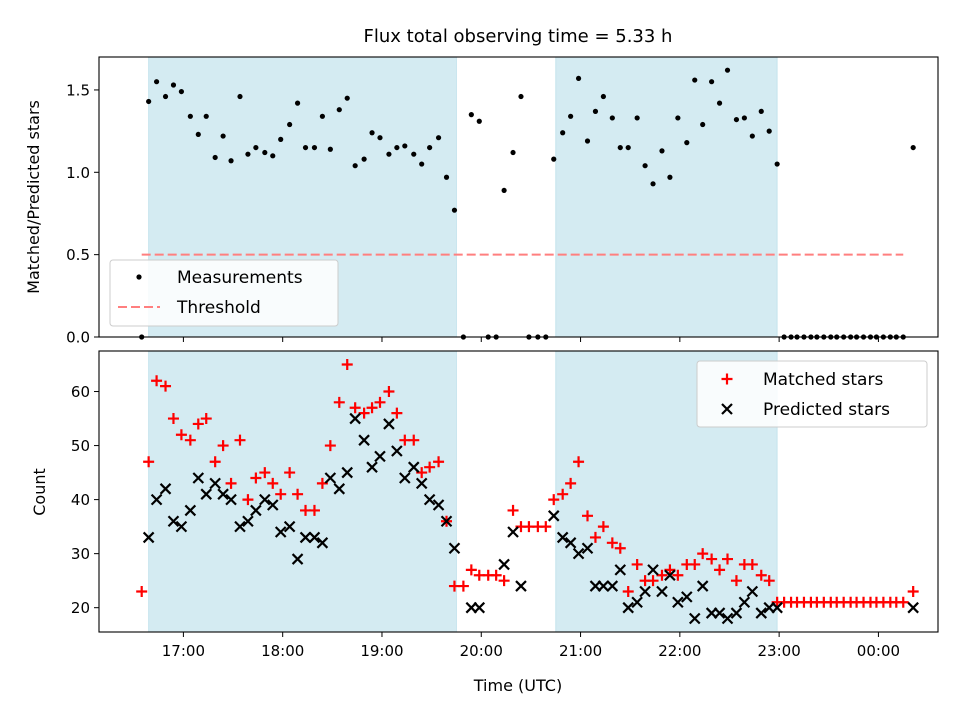  What do you see at coordinates (78, 338) in the screenshot?
I see `y-tick-label: 0.0` at bounding box center [78, 338].